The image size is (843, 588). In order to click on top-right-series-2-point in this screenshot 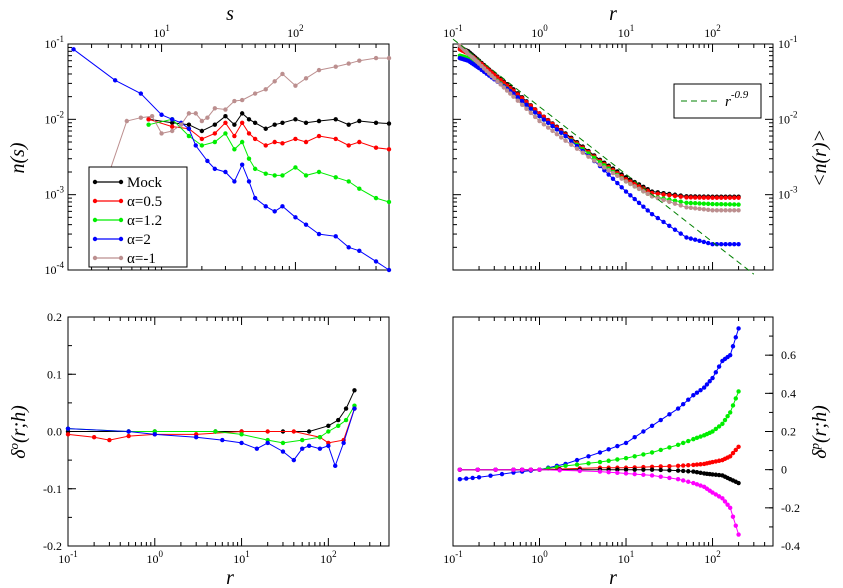, I will do `click(680, 201)`.